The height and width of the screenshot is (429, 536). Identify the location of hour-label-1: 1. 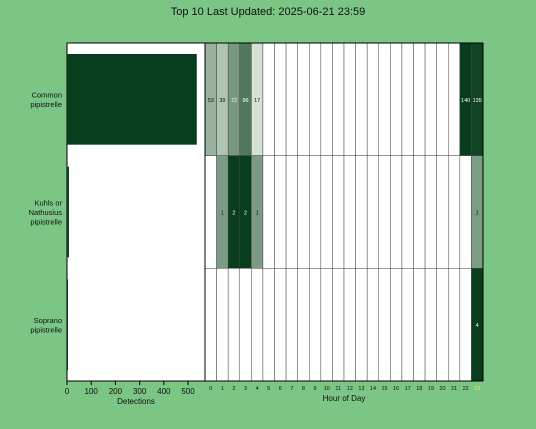
(222, 389).